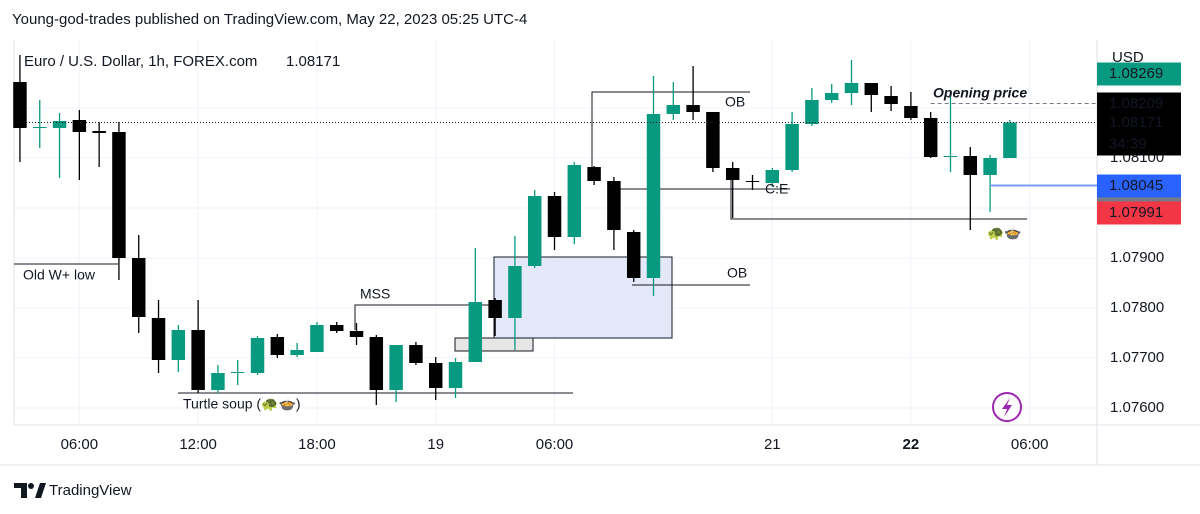 This screenshot has height=514, width=1200. I want to click on annotation: Old W+ low, so click(59, 275).